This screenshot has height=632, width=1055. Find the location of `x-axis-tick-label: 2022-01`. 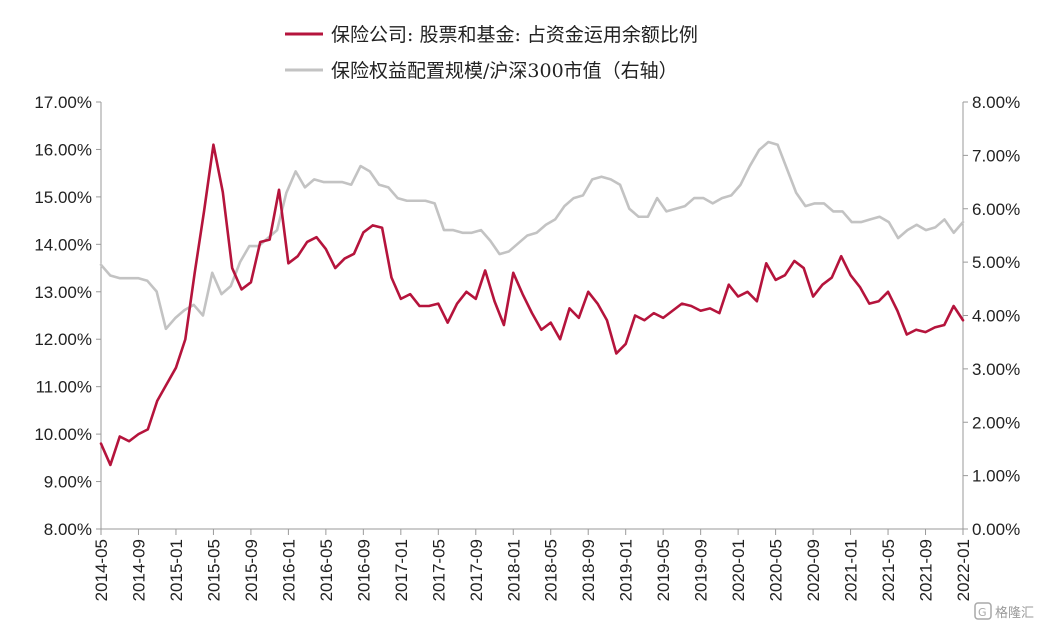

x-axis-tick-label: 2022-01 is located at coordinates (963, 570).